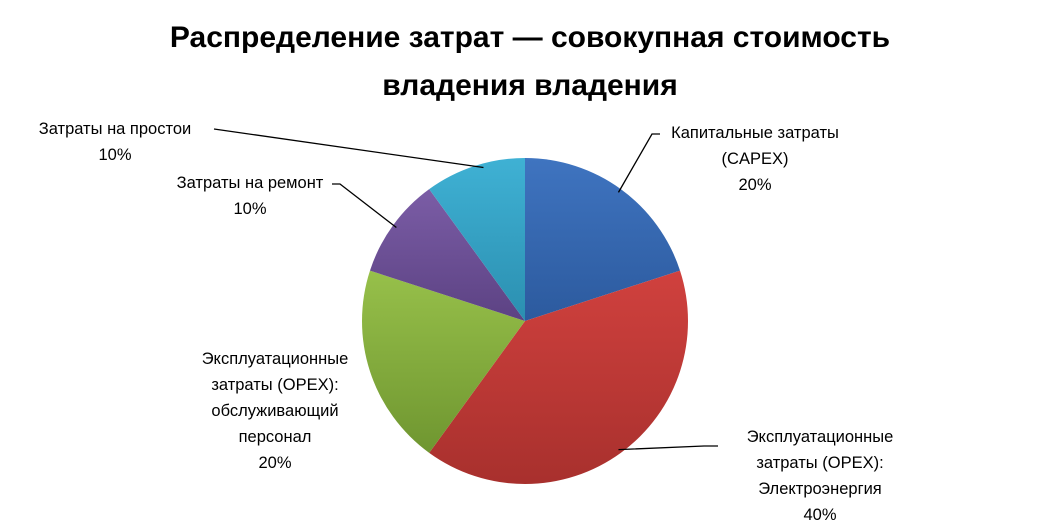  What do you see at coordinates (820, 515) in the screenshot?
I see `data-label-opex-electricity-percent: 40%` at bounding box center [820, 515].